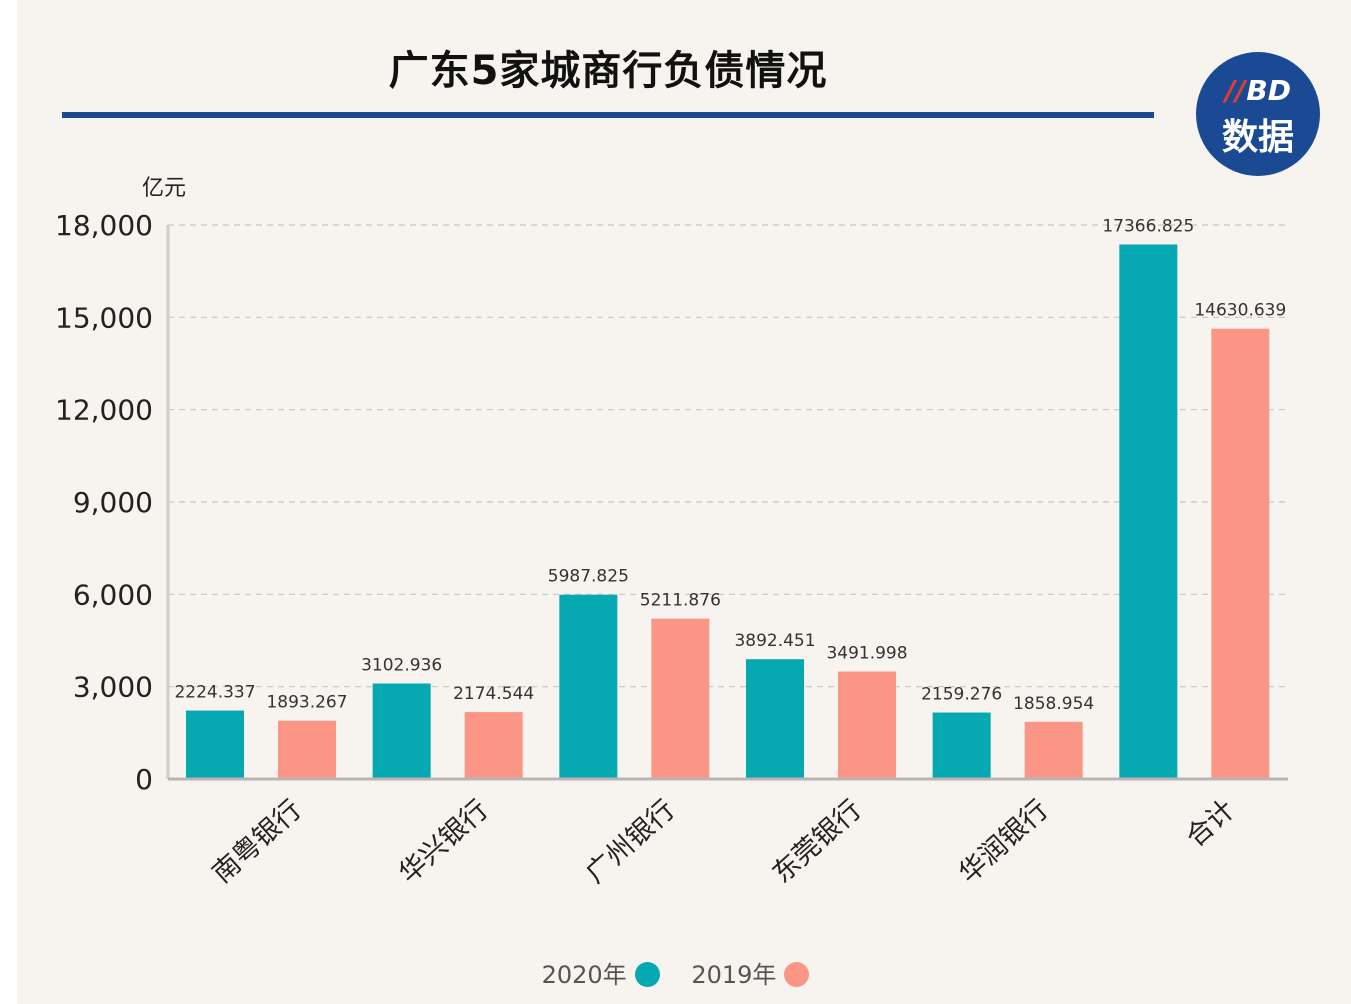 The image size is (1351, 1004). I want to click on legend-item-2019: 2019年, so click(750, 972).